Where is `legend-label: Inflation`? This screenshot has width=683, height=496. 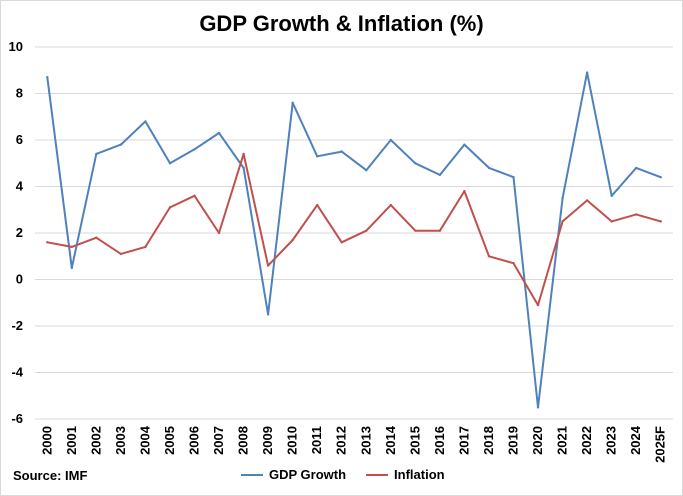
legend-label: Inflation is located at coordinates (419, 474).